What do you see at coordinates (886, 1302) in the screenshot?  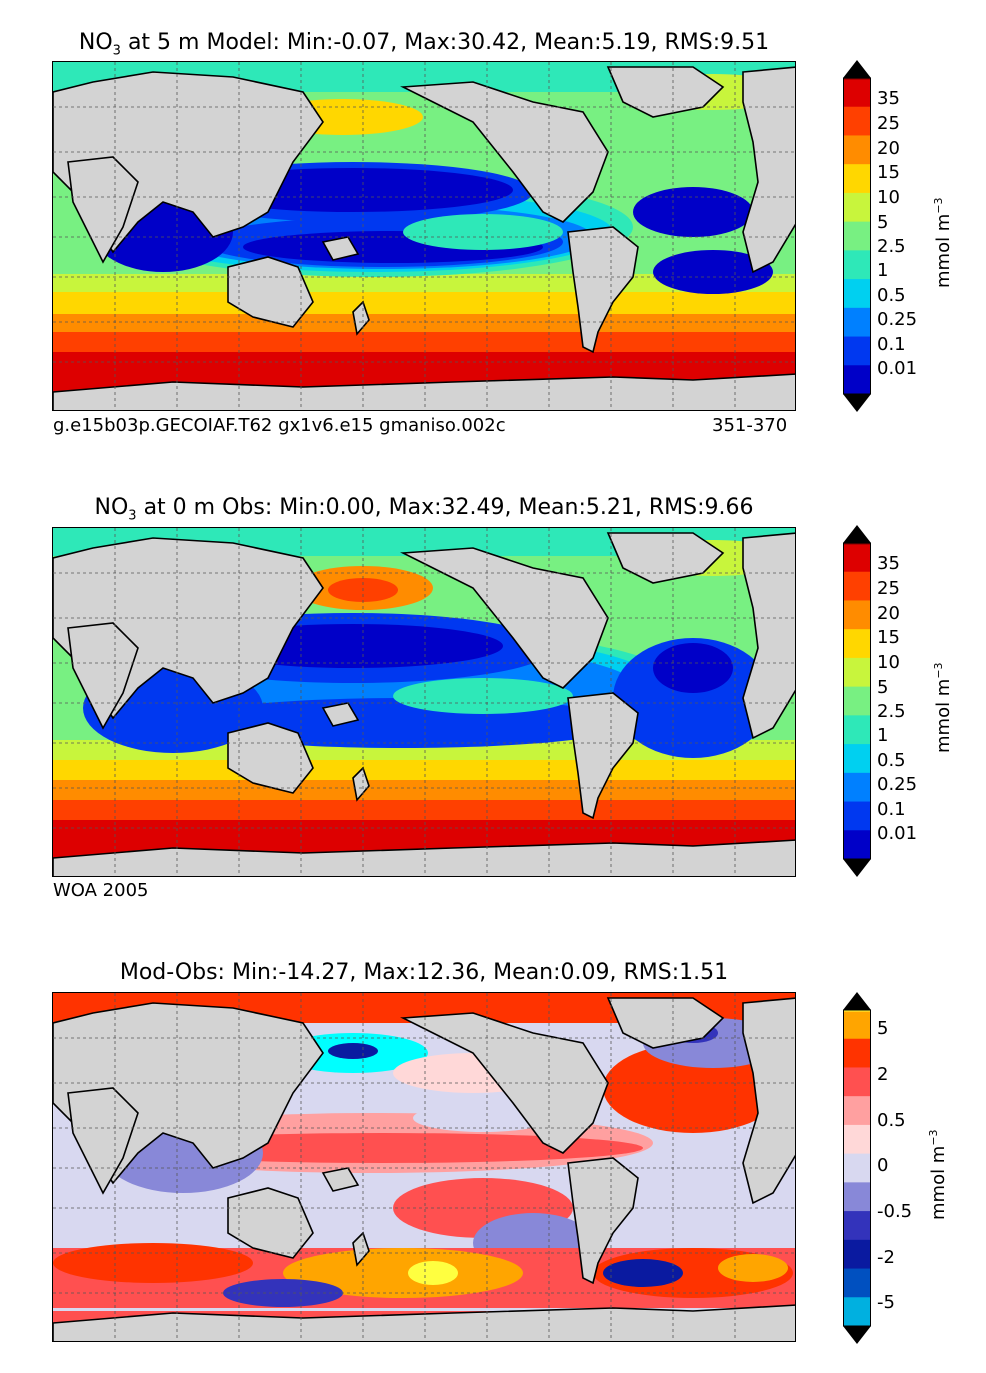 I see `colorbar-tick-label: -5` at bounding box center [886, 1302].